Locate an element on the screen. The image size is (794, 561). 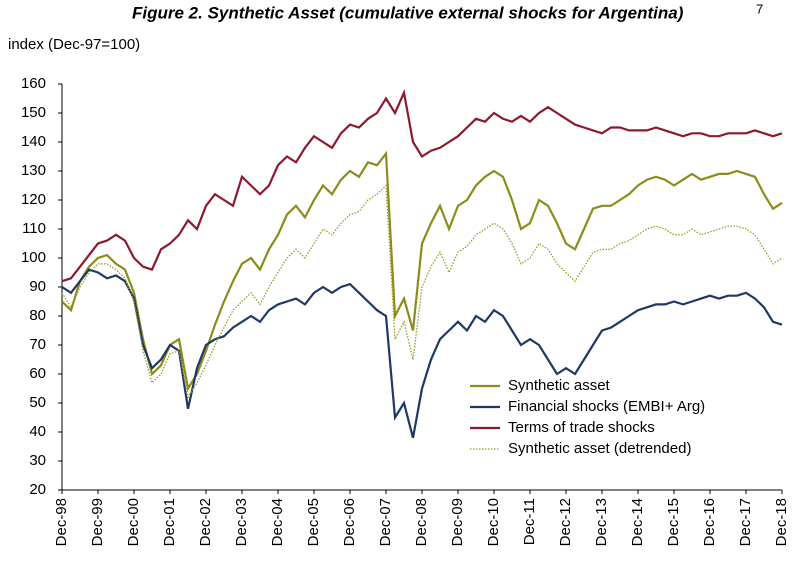
y-tick-label: 130 is located at coordinates (33, 170).